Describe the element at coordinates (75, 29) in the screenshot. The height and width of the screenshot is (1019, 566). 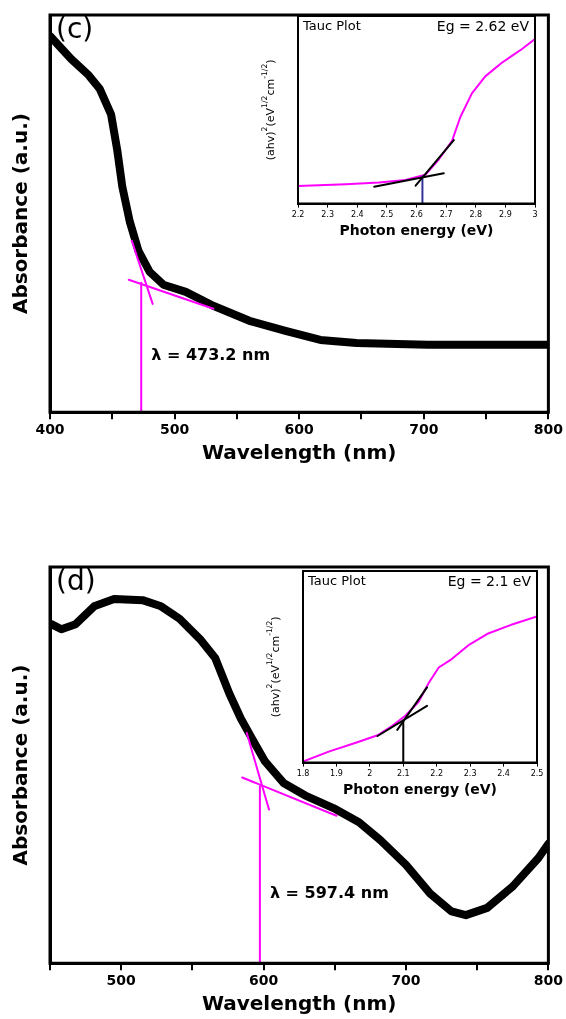
I see `chart-title: (c)` at that location.